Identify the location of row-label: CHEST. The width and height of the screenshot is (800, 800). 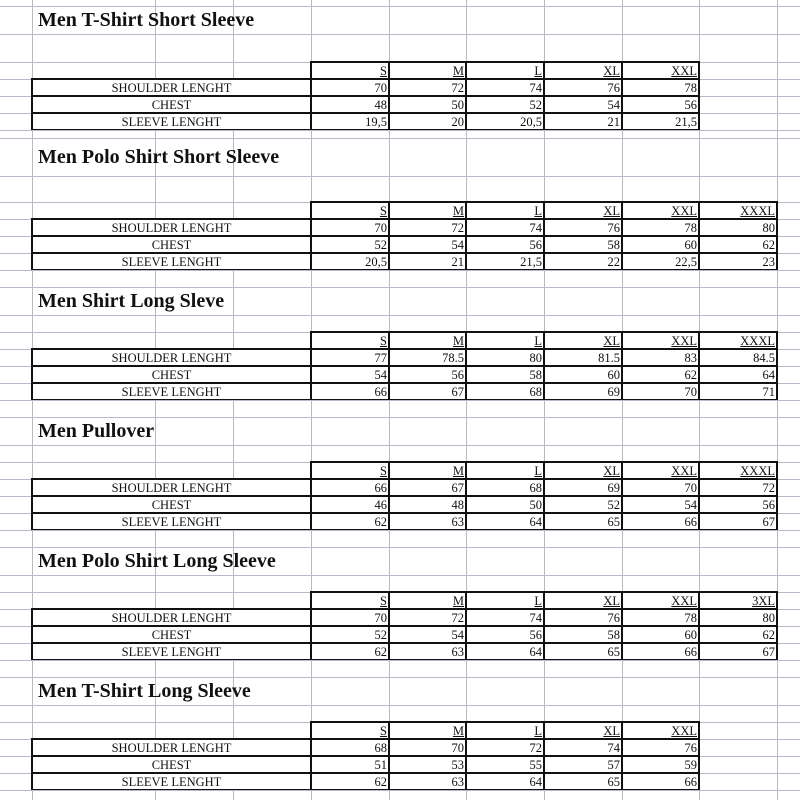
(171, 764).